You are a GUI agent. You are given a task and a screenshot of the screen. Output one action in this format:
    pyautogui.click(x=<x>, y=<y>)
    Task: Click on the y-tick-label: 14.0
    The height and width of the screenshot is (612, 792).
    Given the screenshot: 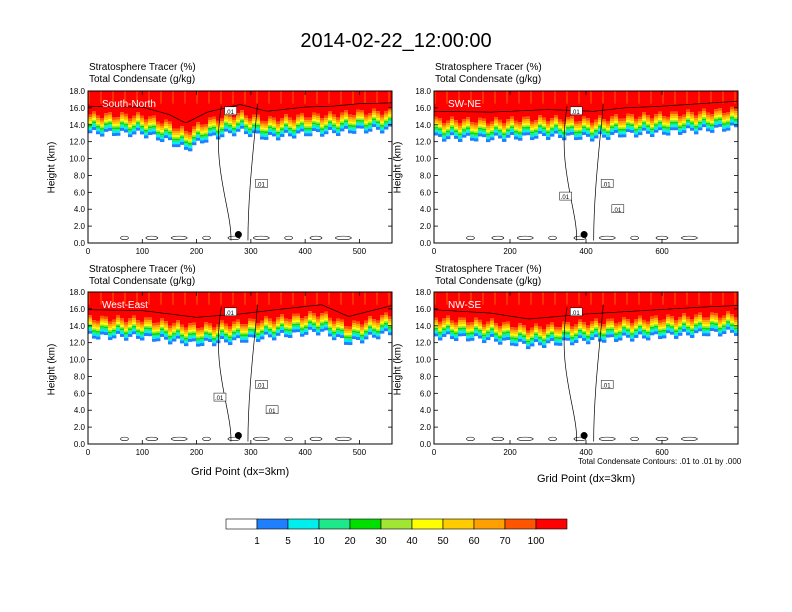 What is the action you would take?
    pyautogui.click(x=77, y=125)
    